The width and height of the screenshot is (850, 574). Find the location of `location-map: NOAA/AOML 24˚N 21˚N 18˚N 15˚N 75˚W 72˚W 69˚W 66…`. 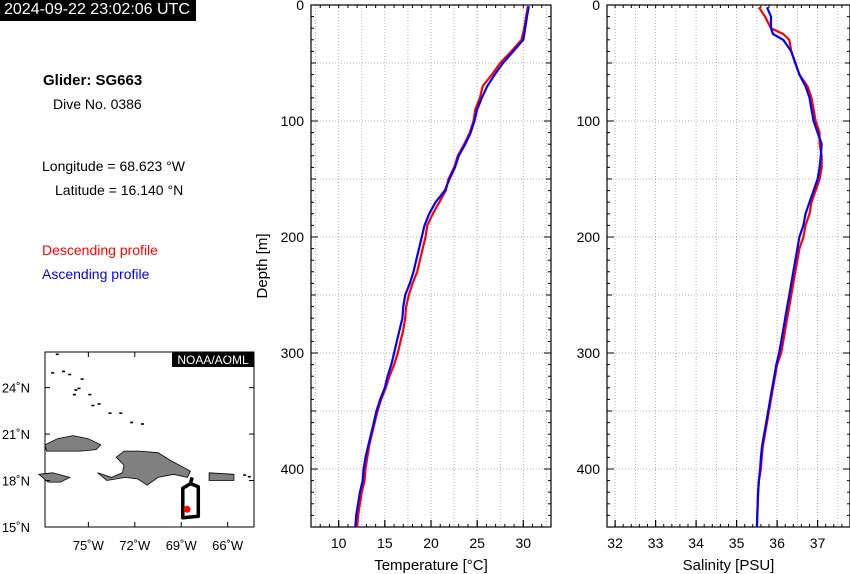

location-map: NOAA/AOML 24˚N 21˚N 18˚N 15˚N 75˚W 72˚W 69˚W 66… is located at coordinates (128, 452).